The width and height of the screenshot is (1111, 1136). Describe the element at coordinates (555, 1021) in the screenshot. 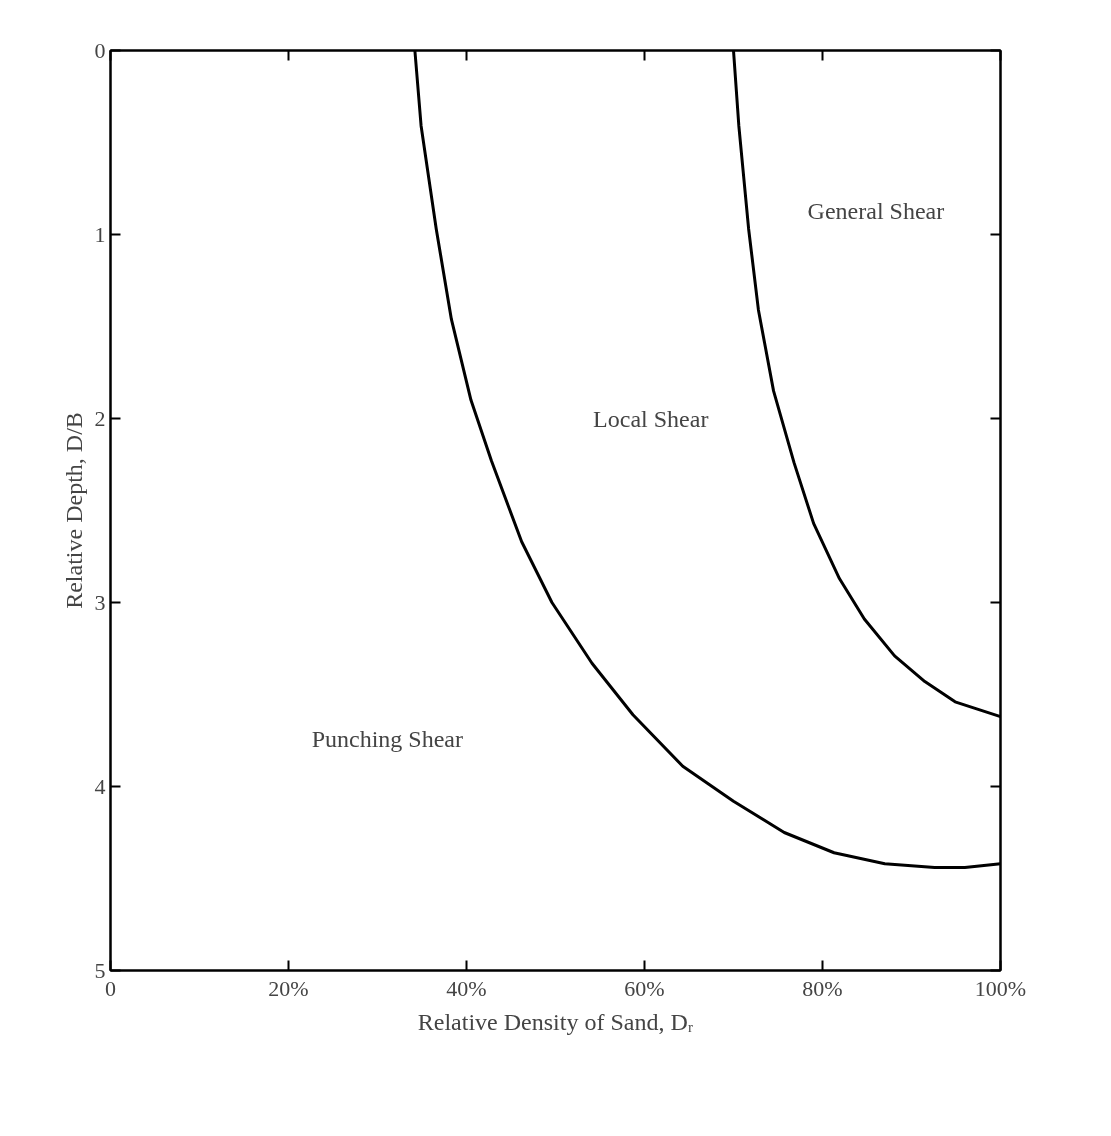

I see `x-axis-title: Relative Density of Sand, Dᵣ` at that location.